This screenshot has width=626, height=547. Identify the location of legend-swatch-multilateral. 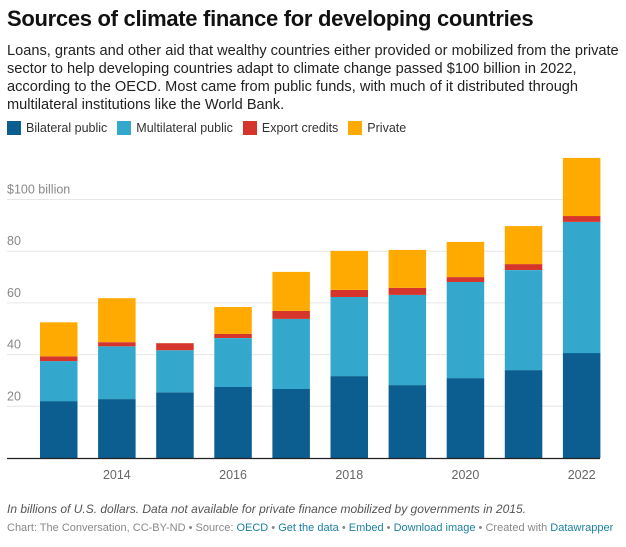
(124, 128).